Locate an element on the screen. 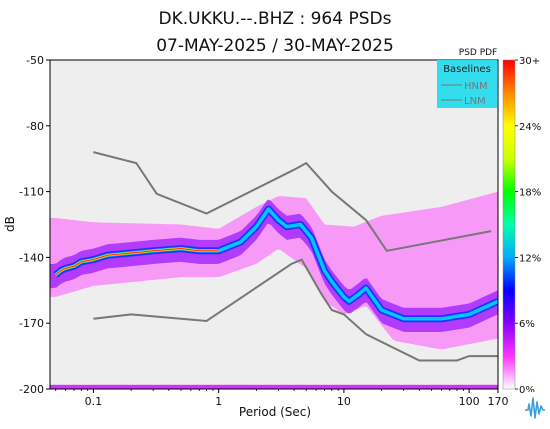 The image size is (550, 429). x-axis-label: Period (Sec) is located at coordinates (275, 412).